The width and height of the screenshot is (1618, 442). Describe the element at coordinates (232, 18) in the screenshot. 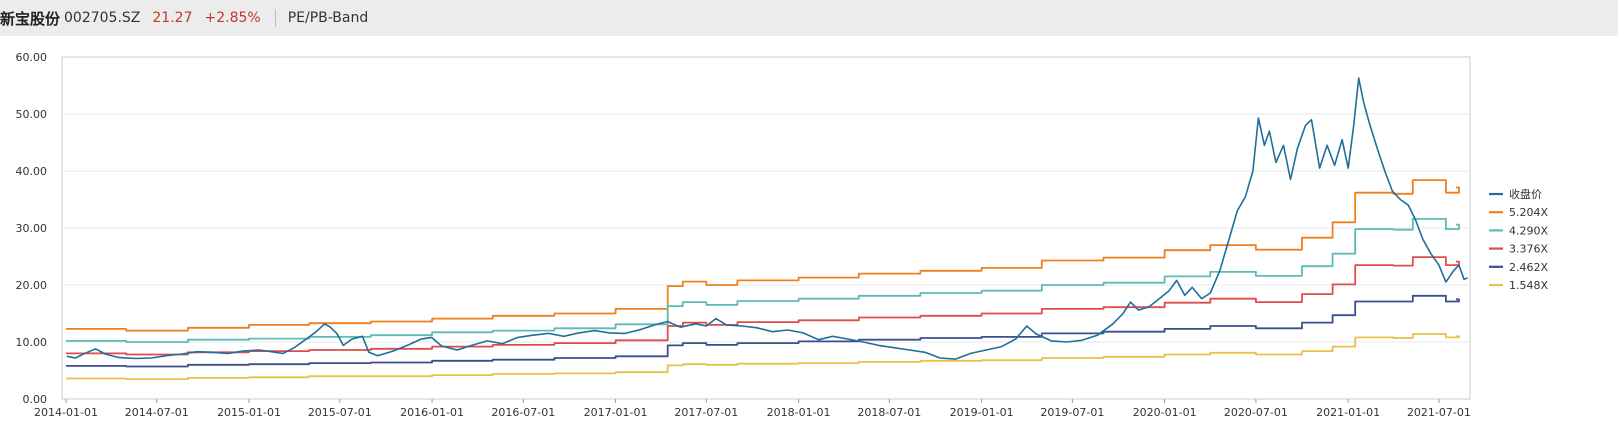

I see `price-change: +2.85%` at that location.